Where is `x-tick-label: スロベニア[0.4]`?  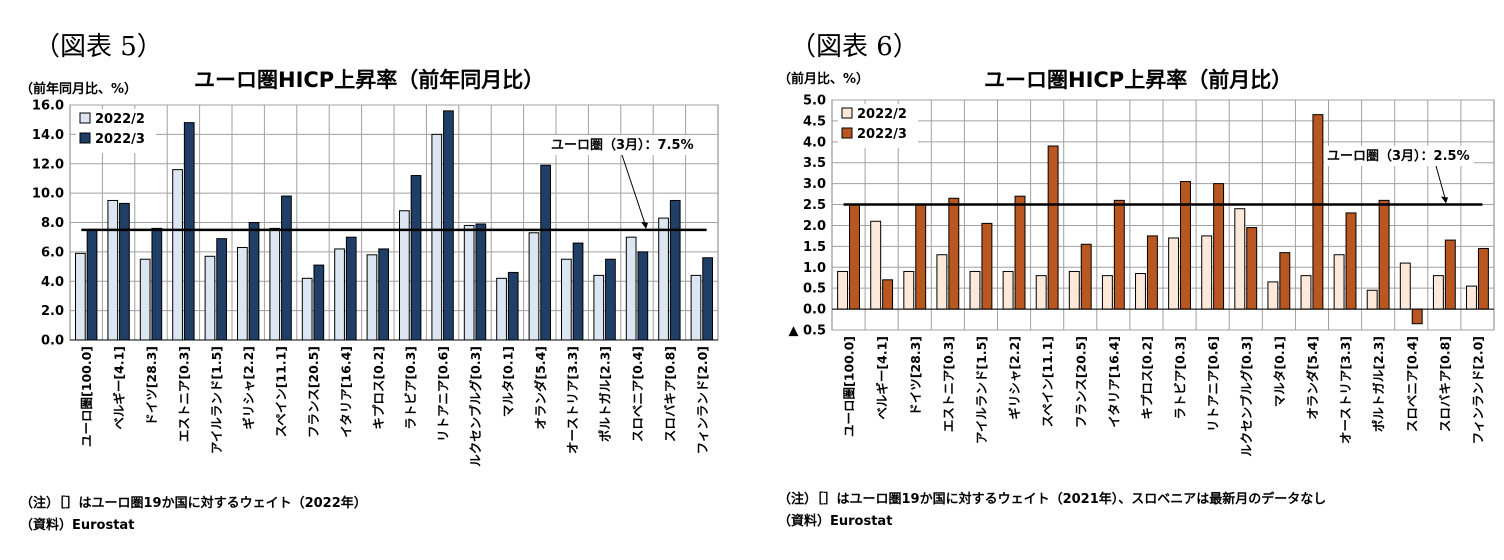 x-tick-label: スロベニア[0.4] is located at coordinates (637, 394).